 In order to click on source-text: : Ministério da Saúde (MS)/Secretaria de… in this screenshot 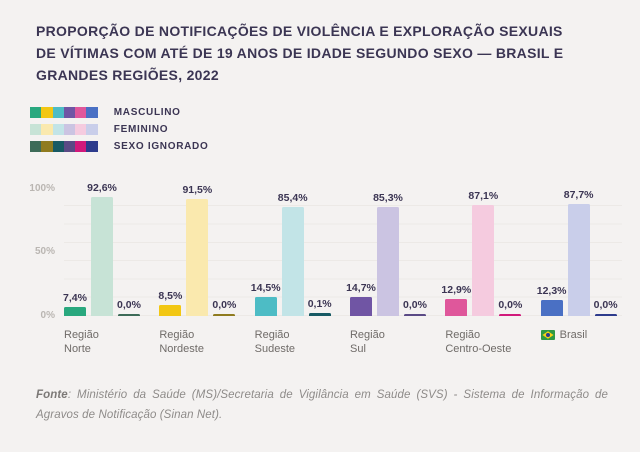, I will do `click(322, 405)`.